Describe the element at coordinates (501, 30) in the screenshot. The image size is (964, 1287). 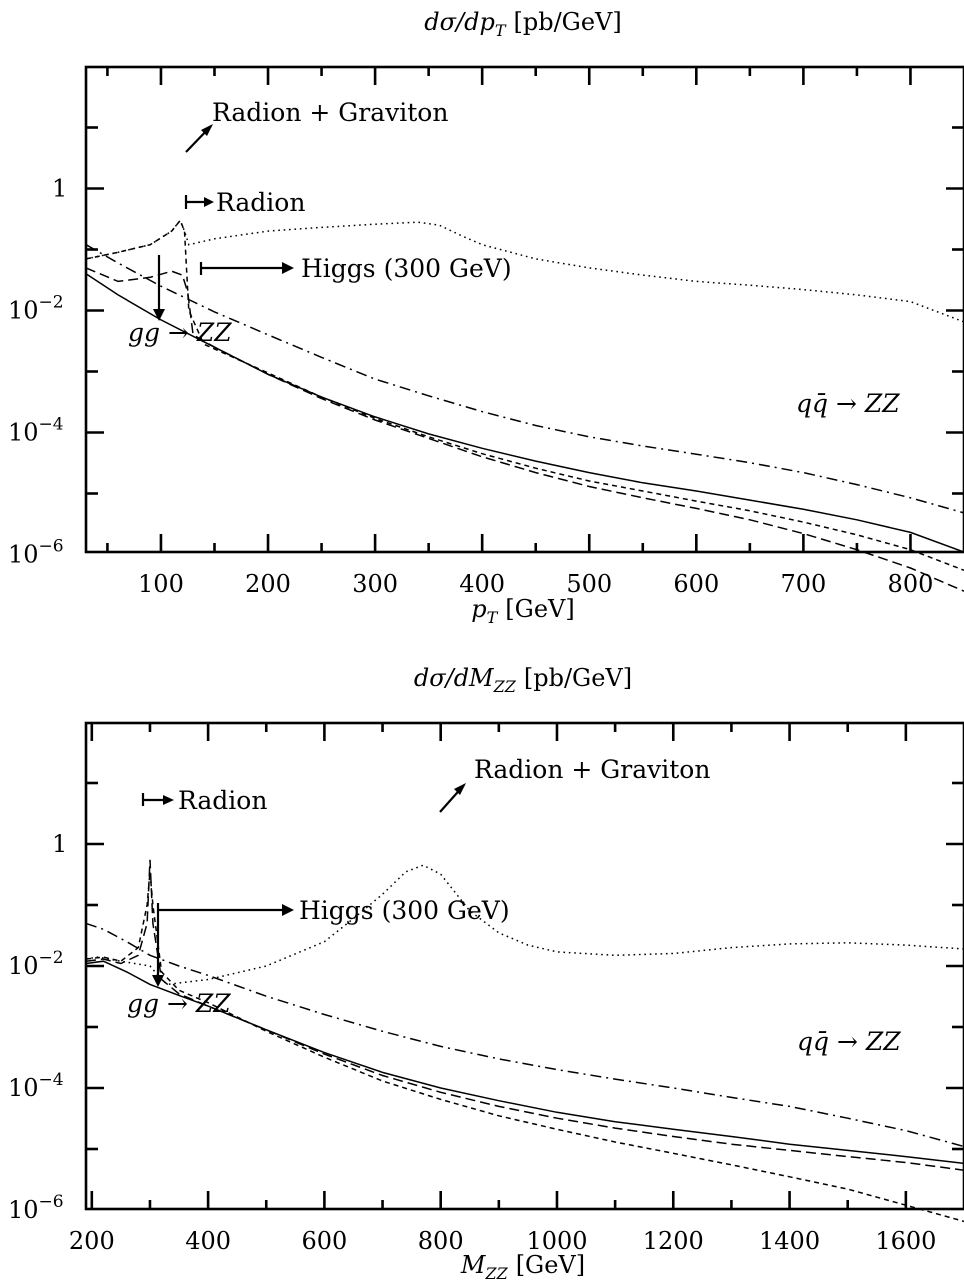
I see `title-sub: T` at that location.